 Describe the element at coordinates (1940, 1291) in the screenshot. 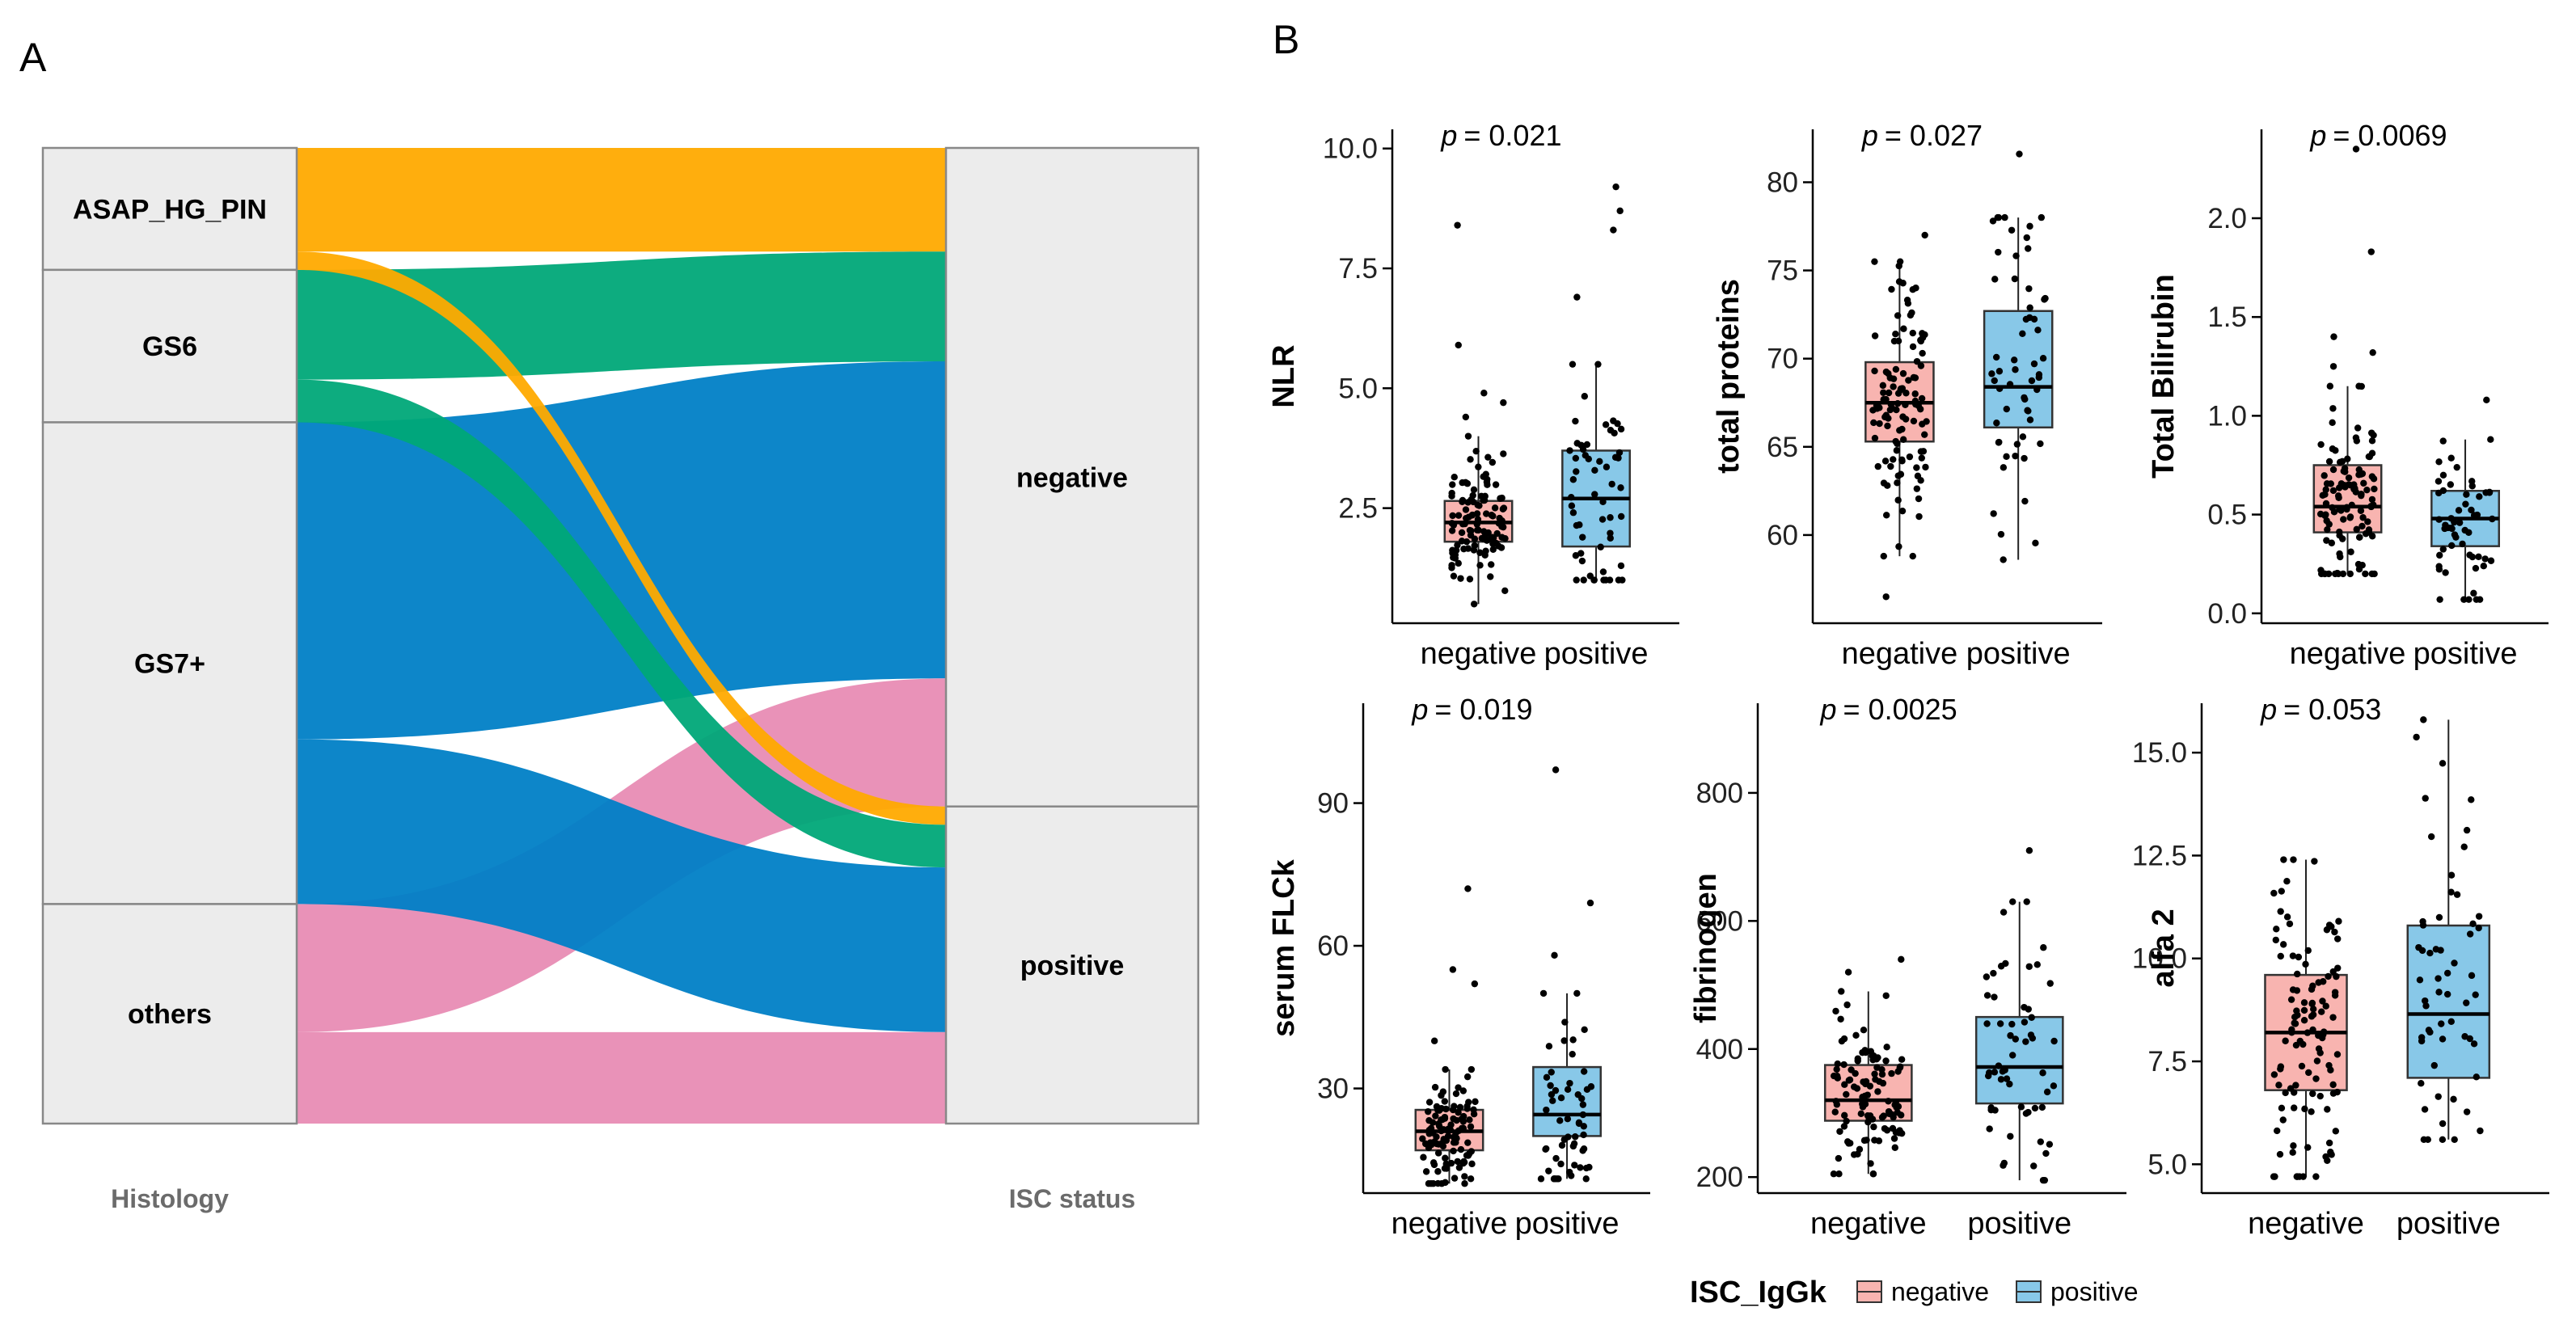

I see `legend-label-negative: negative` at that location.